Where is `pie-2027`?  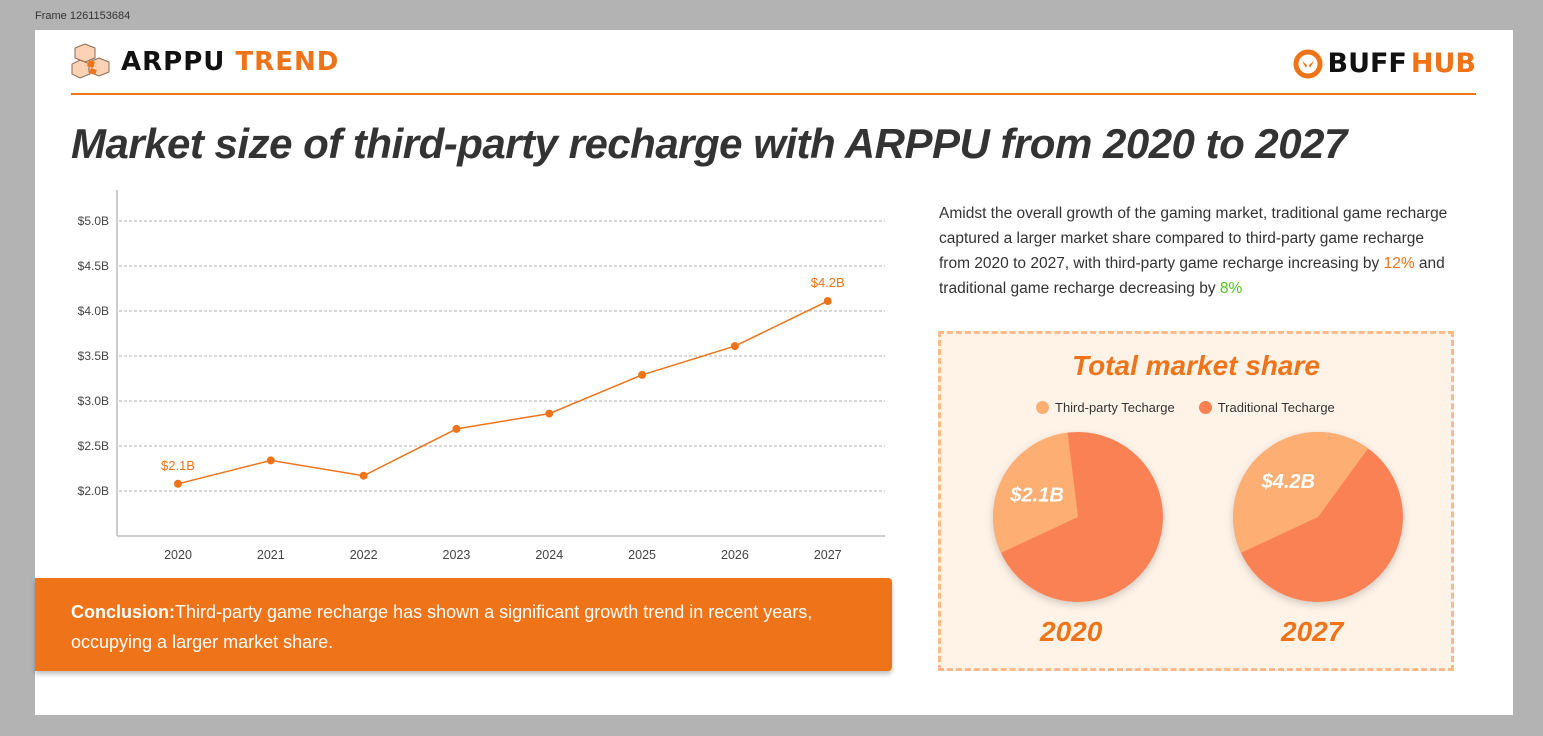 pie-2027 is located at coordinates (1318, 517).